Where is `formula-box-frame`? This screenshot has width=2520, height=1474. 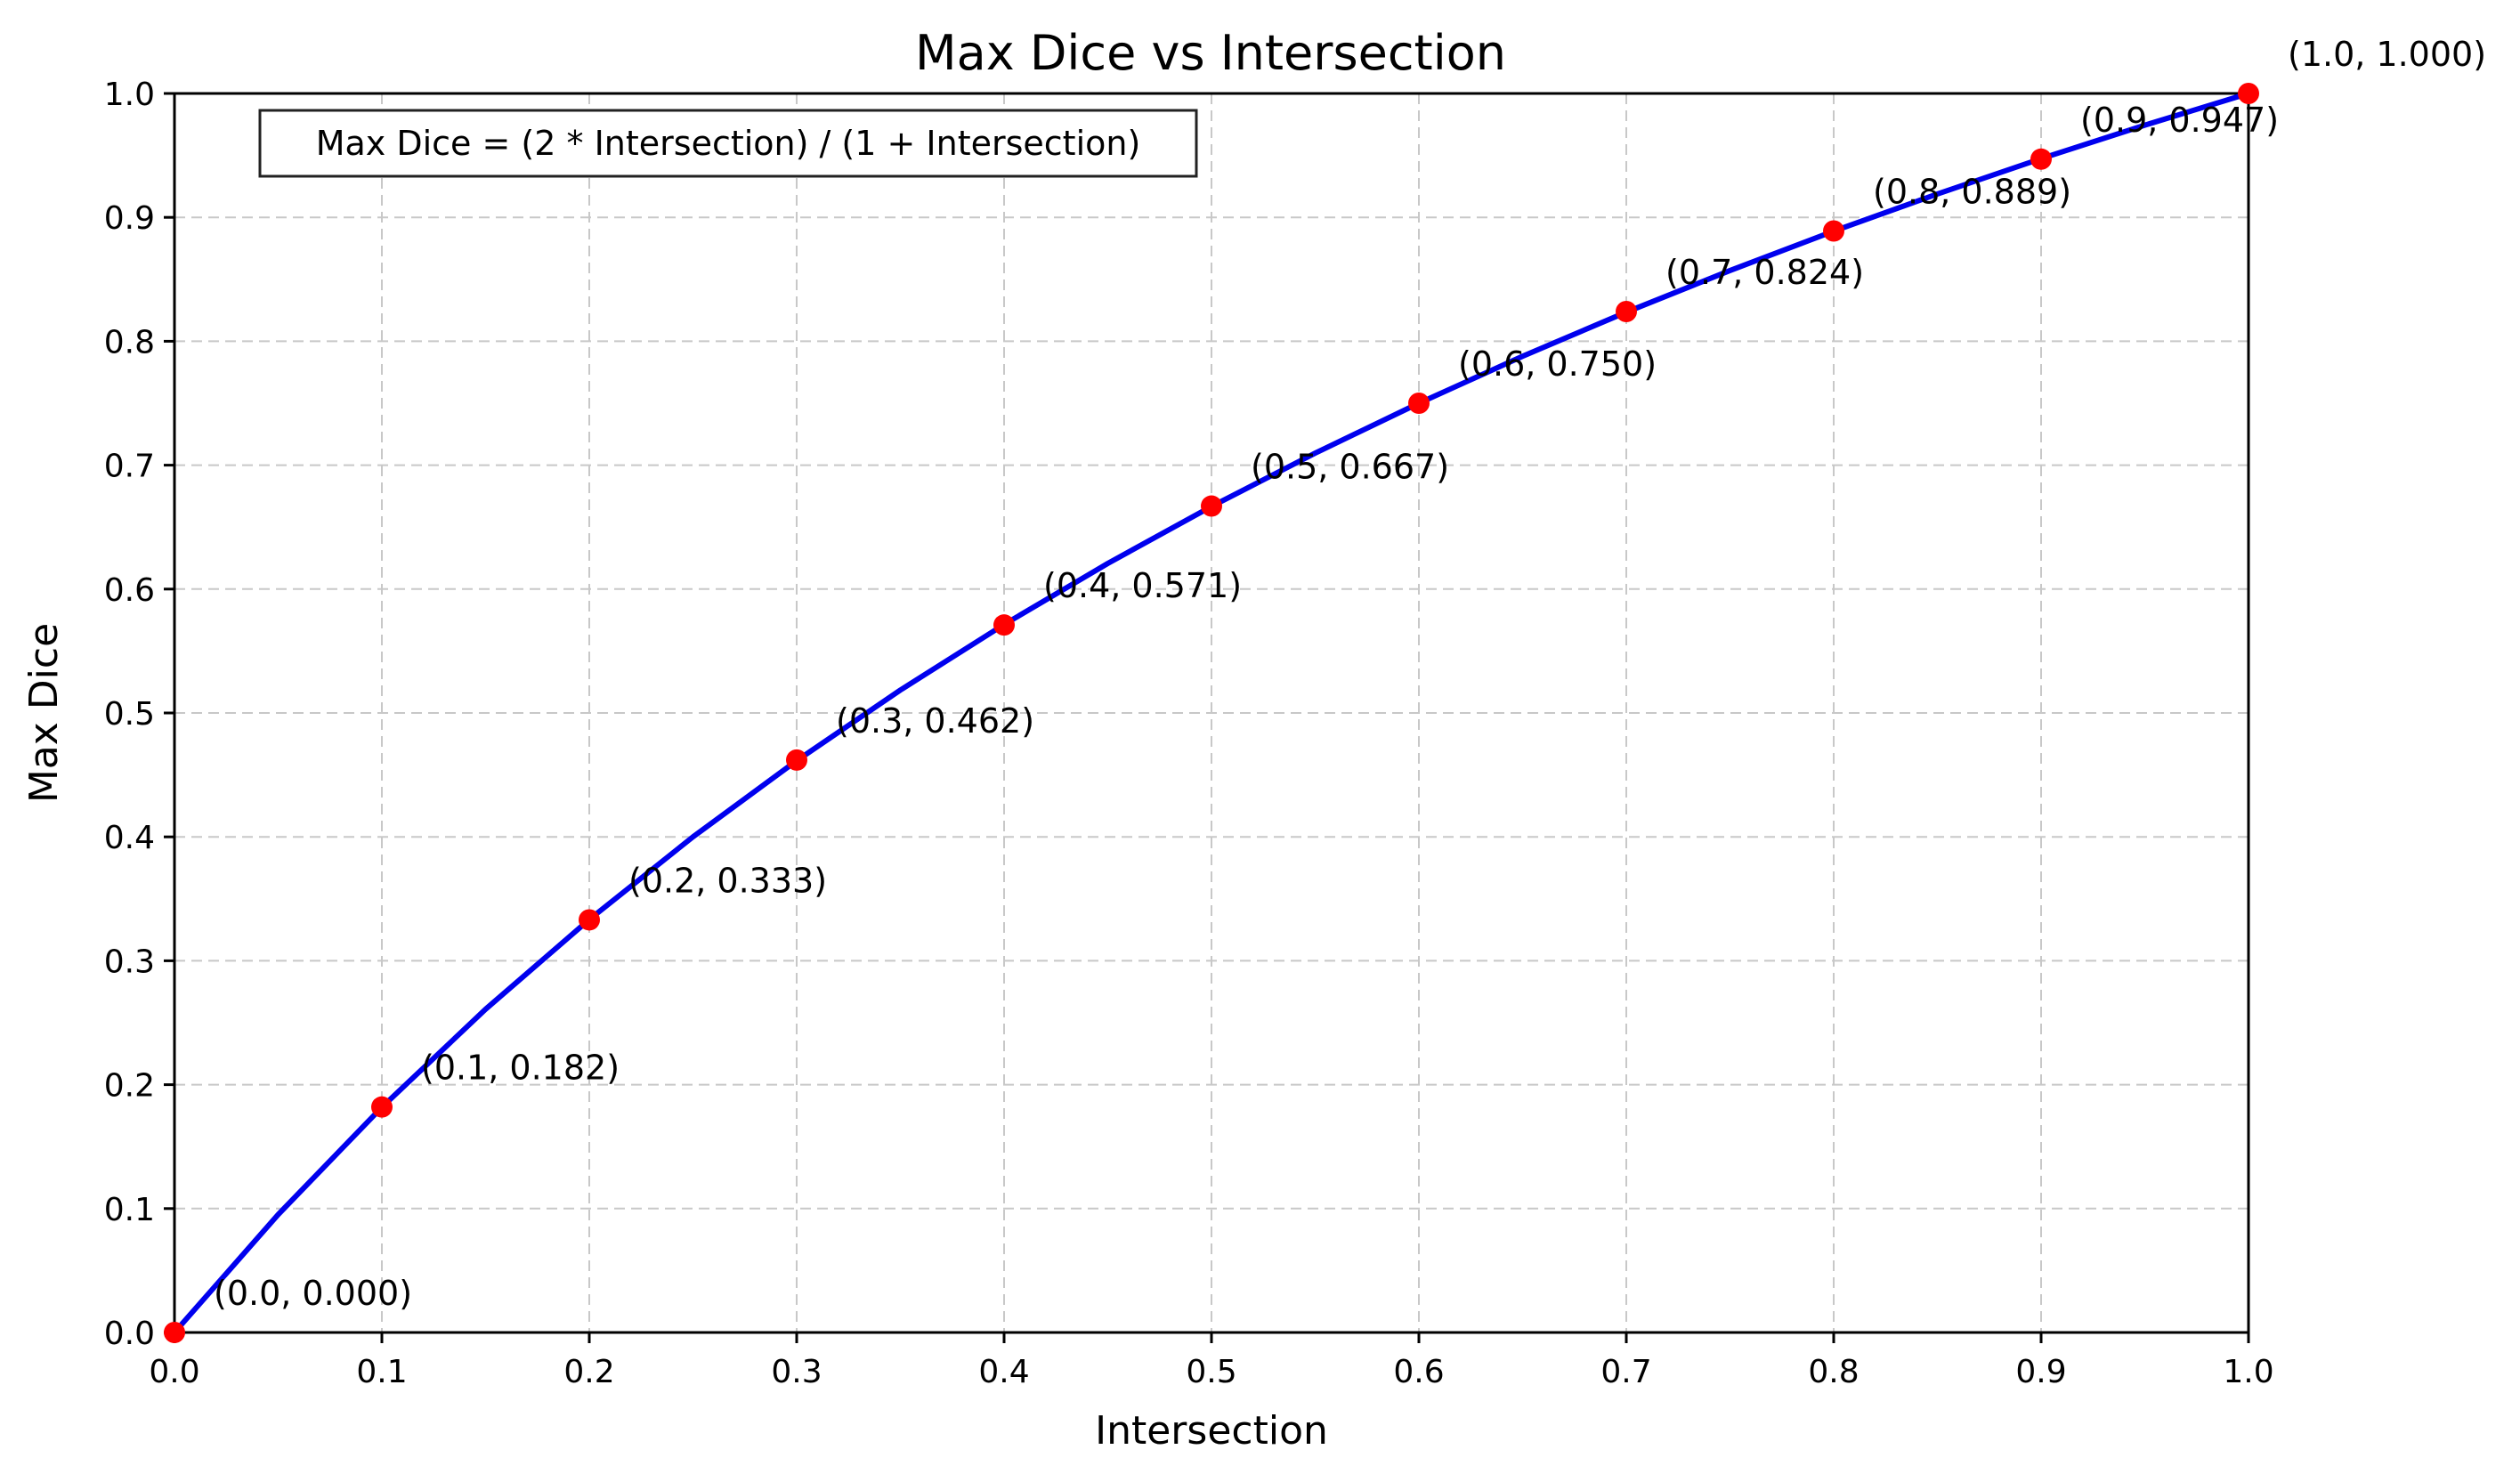
formula-box-frame is located at coordinates (728, 143).